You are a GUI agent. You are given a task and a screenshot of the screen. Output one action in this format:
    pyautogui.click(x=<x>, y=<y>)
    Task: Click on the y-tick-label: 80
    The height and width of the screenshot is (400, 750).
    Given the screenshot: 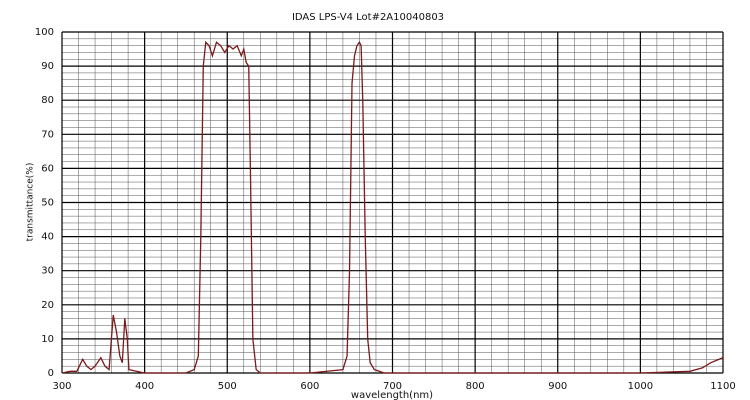 What is the action you would take?
    pyautogui.click(x=47, y=100)
    